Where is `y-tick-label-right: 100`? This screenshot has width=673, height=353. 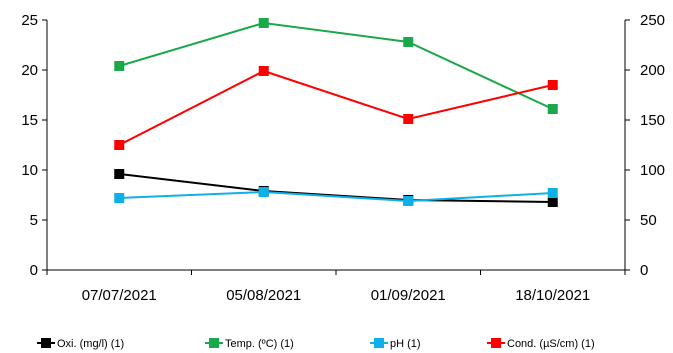 y-tick-label-right: 100 is located at coordinates (652, 170).